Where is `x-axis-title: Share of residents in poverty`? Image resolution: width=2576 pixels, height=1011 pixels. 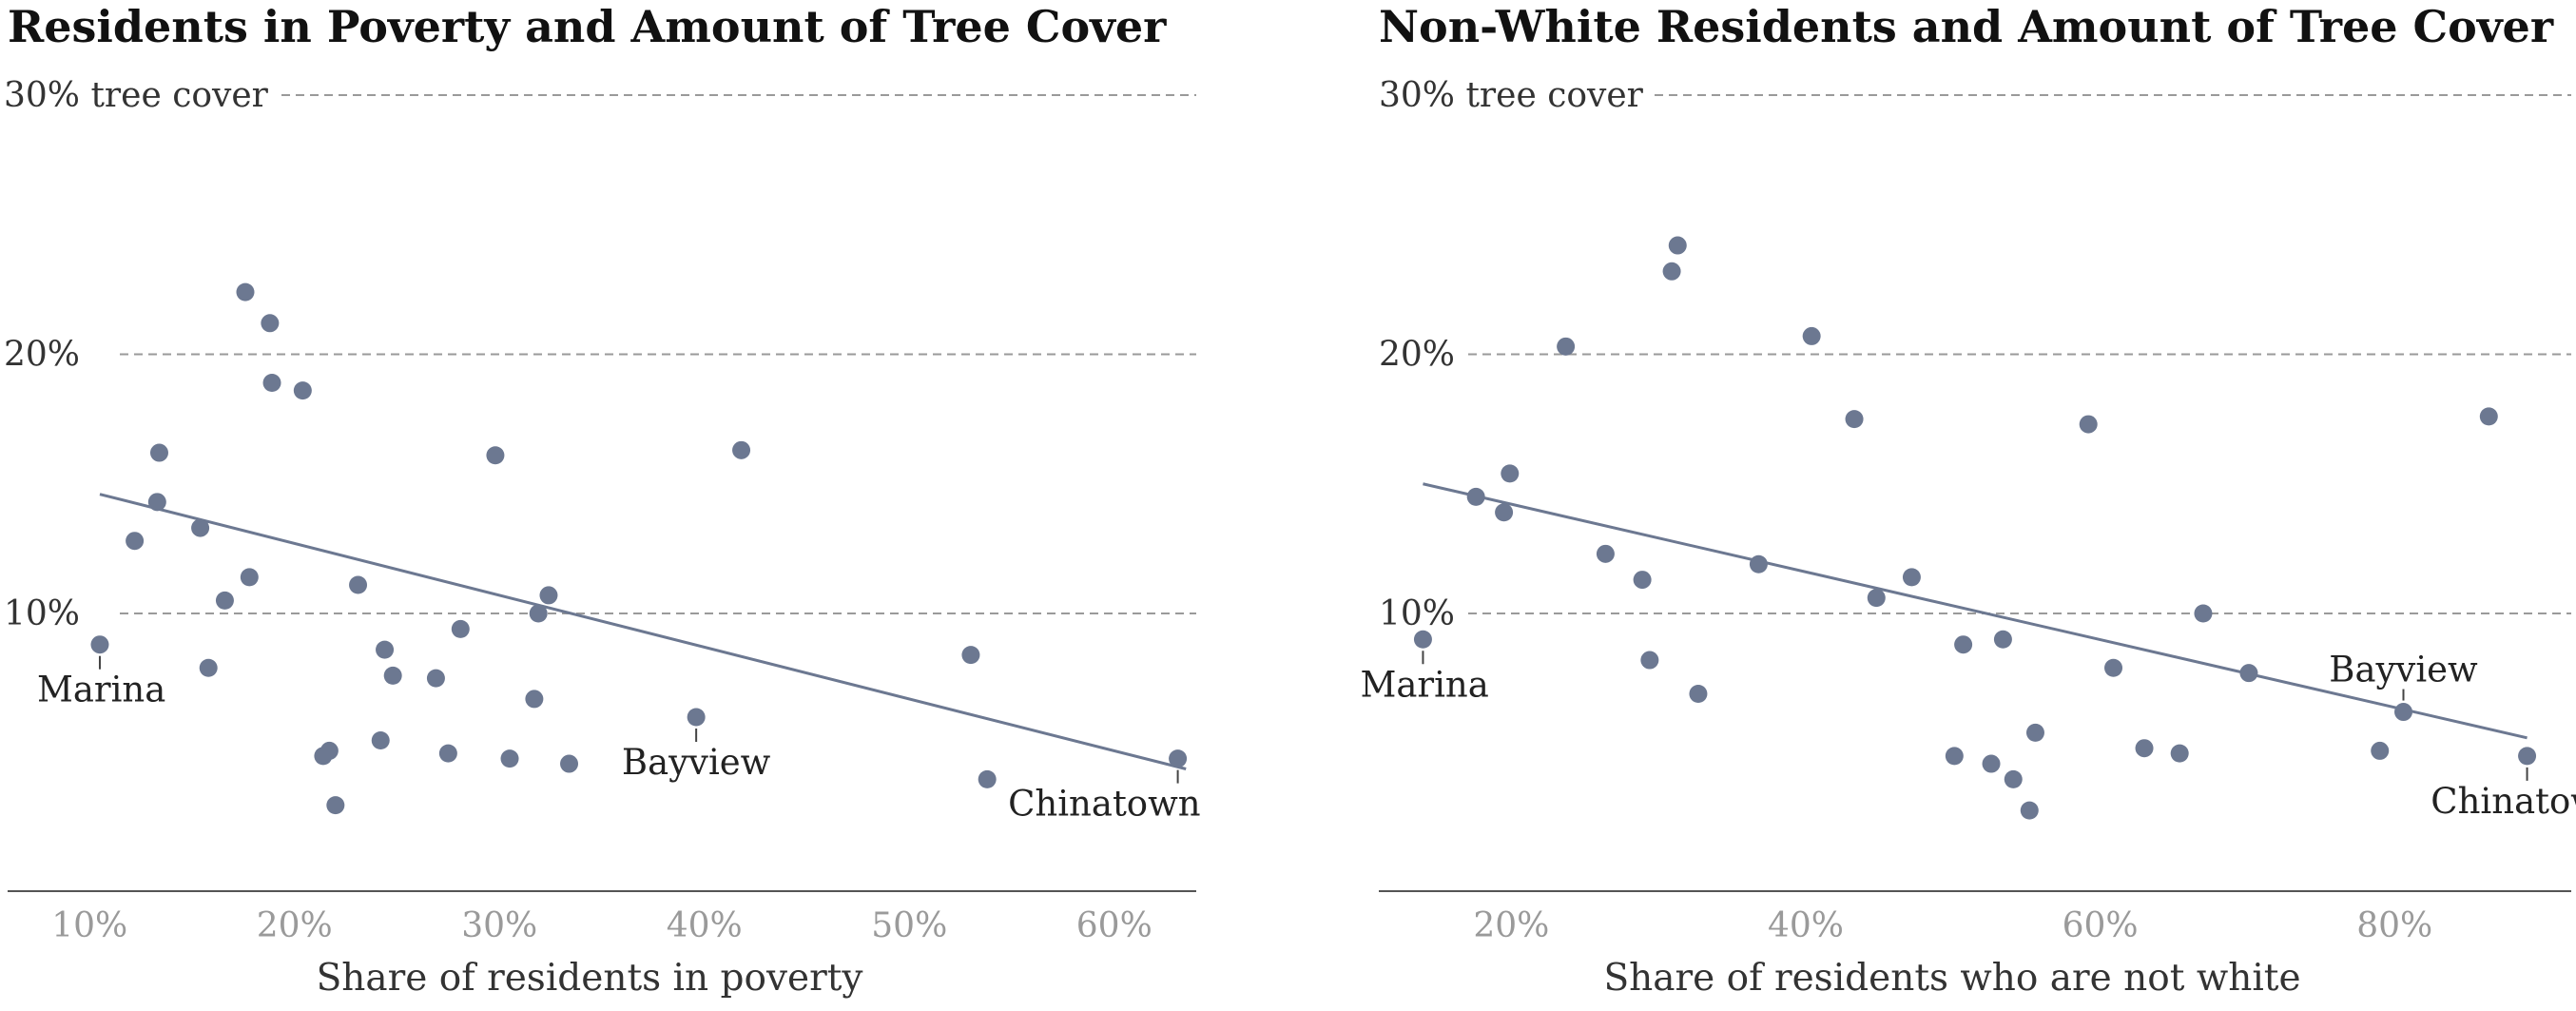 x-axis-title: Share of residents in poverty is located at coordinates (590, 979).